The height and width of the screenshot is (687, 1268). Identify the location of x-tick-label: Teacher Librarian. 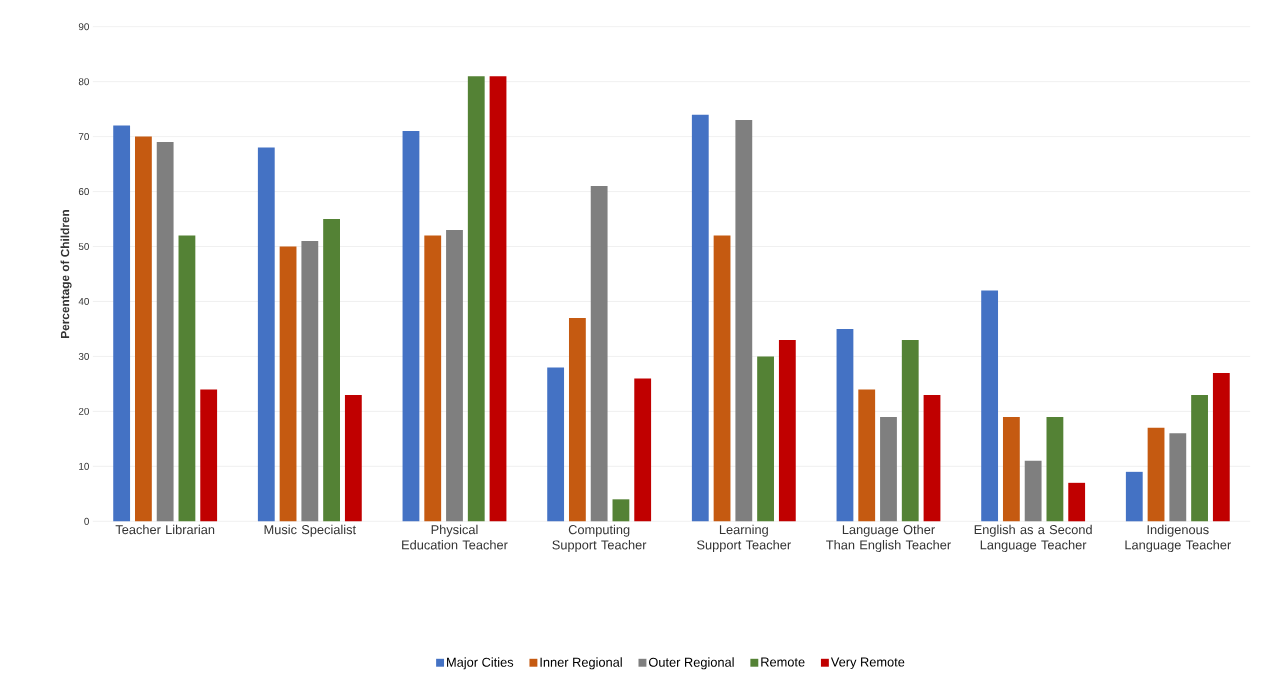
(165, 529).